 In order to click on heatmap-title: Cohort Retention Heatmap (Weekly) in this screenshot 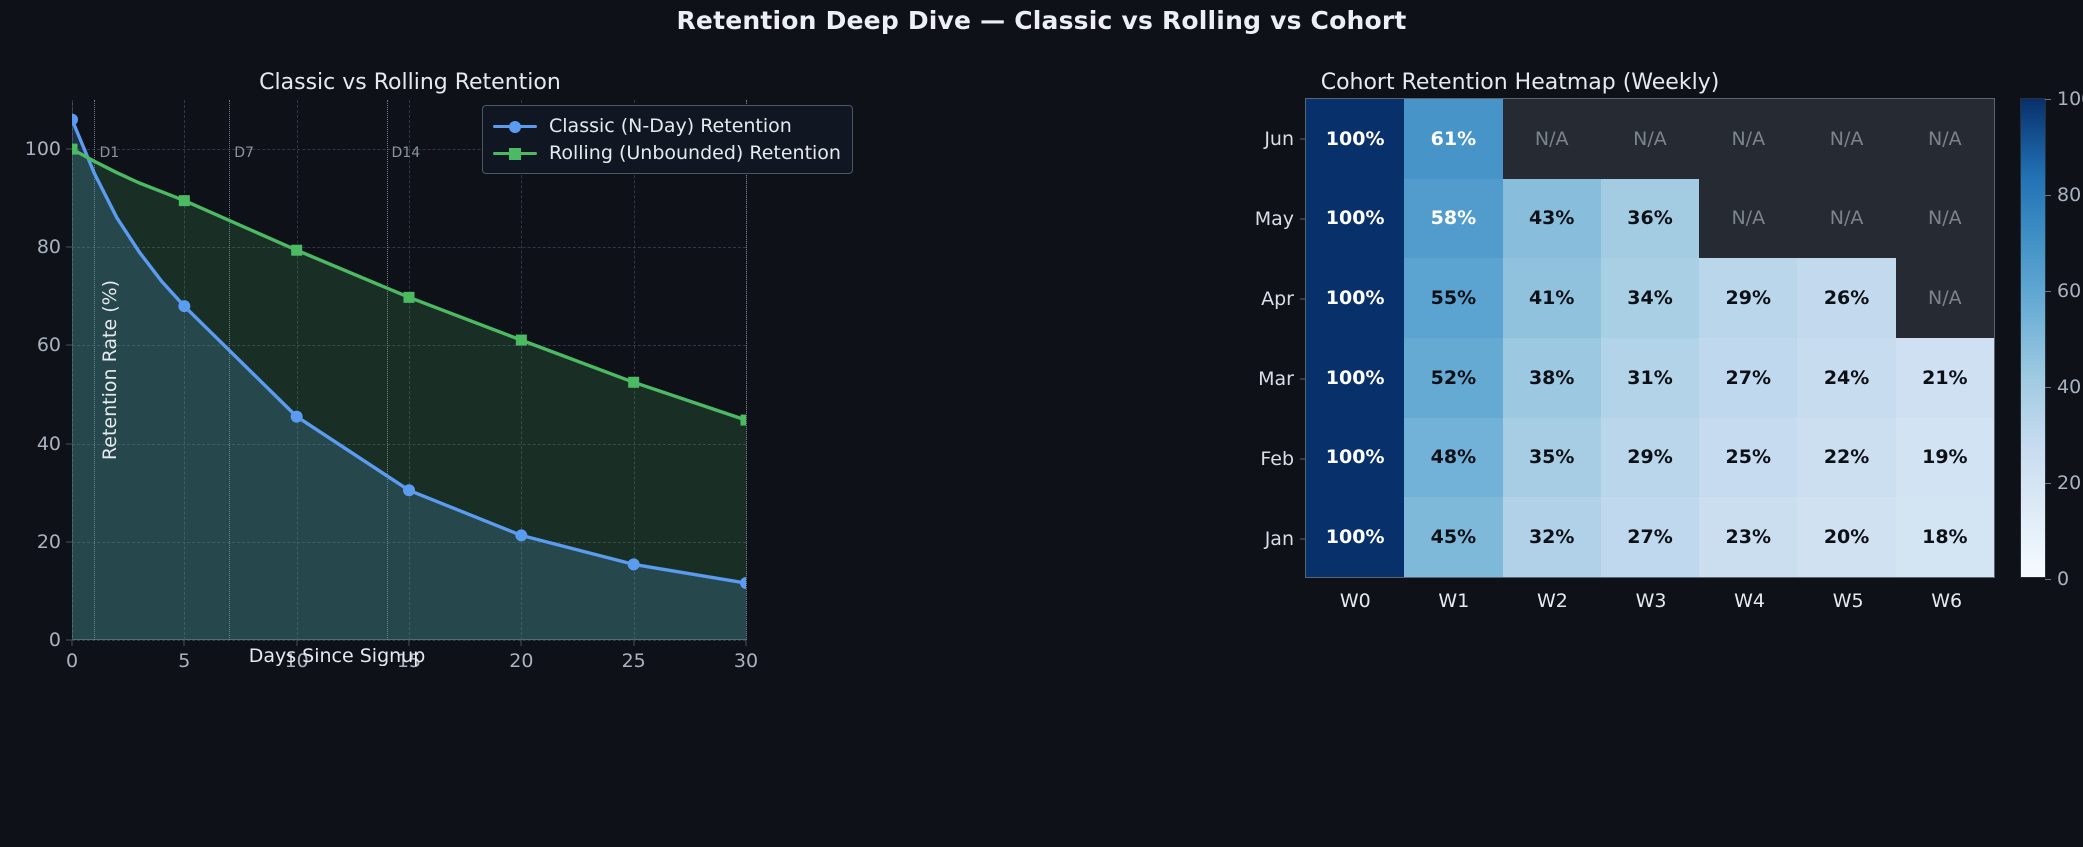, I will do `click(1520, 82)`.